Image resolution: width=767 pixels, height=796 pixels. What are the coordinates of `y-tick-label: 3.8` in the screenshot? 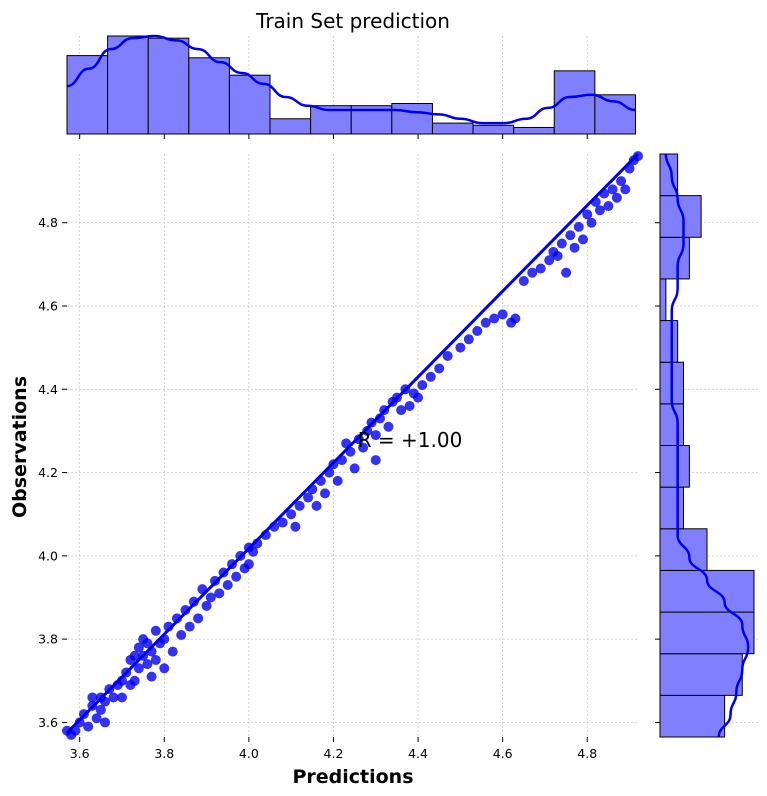 It's located at (48, 639).